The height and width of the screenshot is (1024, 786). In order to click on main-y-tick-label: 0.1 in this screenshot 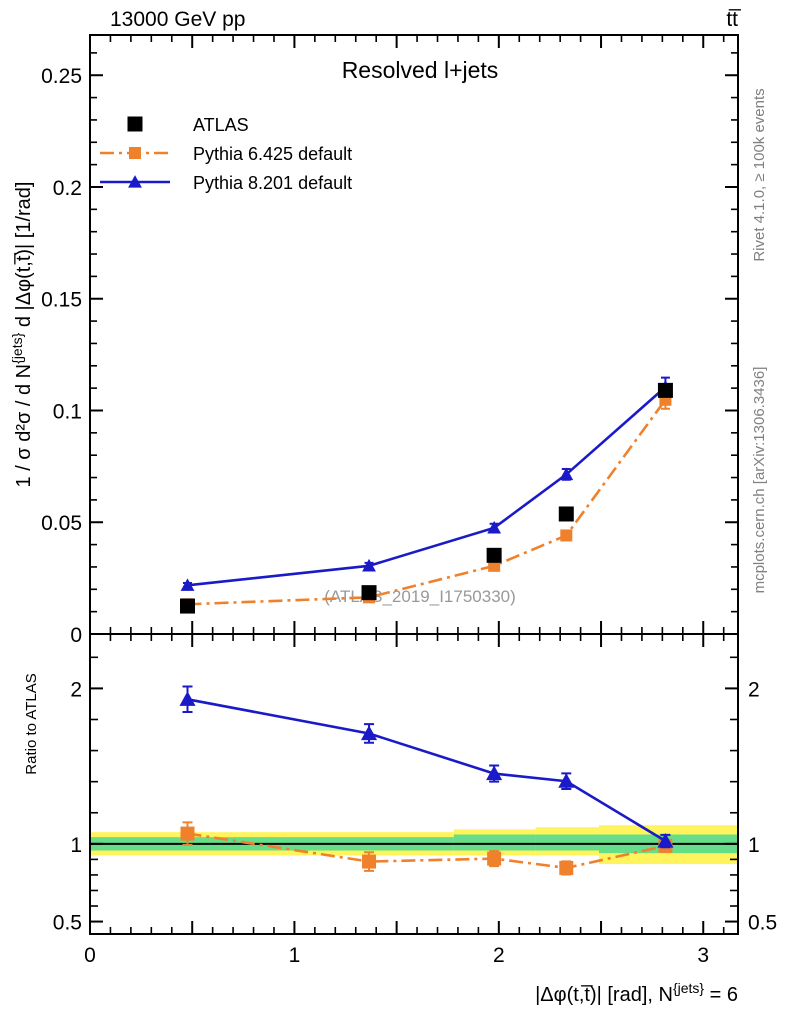, I will do `click(67, 411)`.